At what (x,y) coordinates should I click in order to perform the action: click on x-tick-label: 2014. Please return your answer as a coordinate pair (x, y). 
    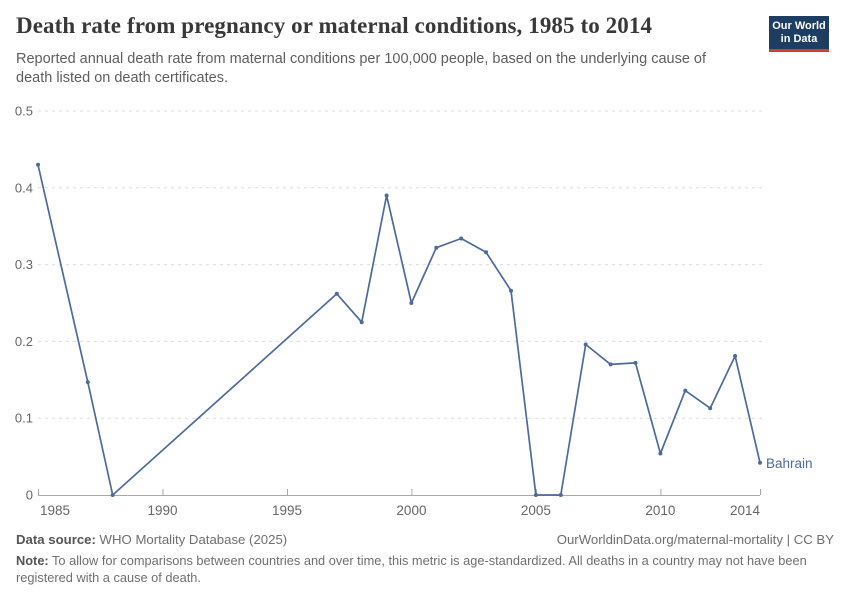
    Looking at the image, I should click on (745, 510).